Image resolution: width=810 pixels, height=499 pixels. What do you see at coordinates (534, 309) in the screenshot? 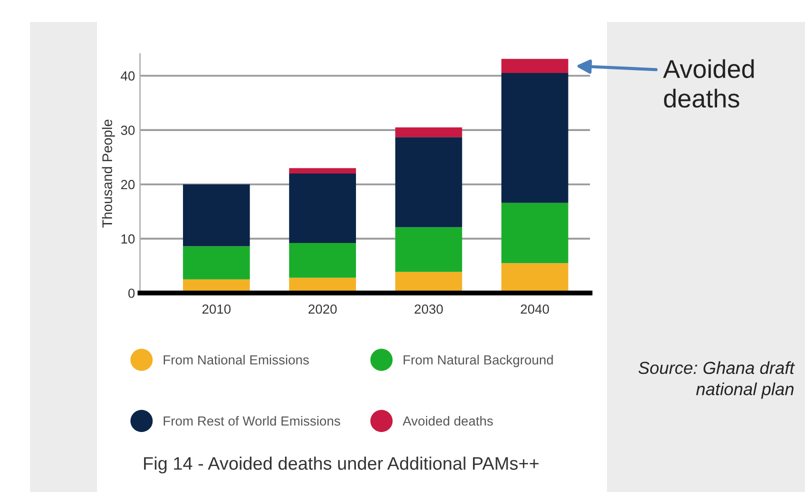
I see `x-tick-label: 2040` at bounding box center [534, 309].